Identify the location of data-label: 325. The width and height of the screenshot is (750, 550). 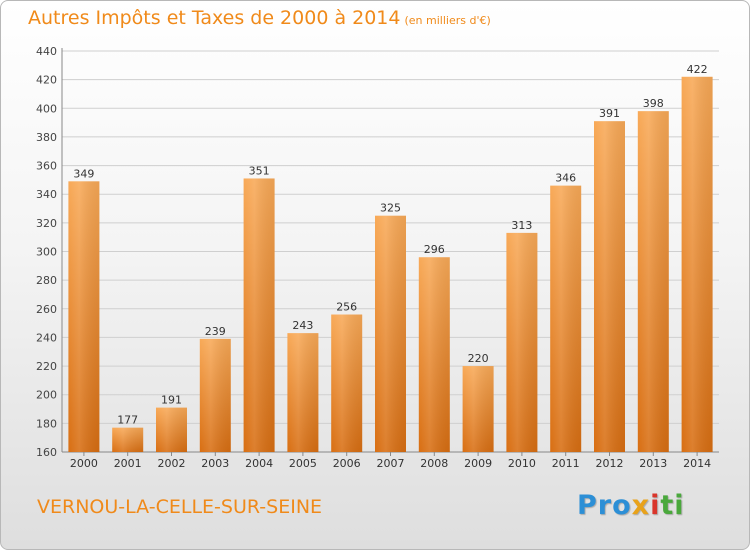
(390, 208).